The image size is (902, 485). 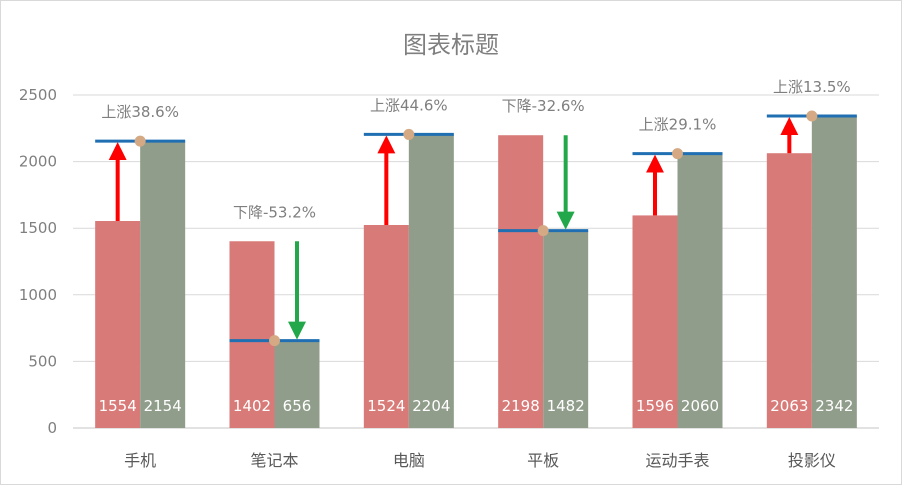 I want to click on category-label: 投影仪, so click(x=812, y=460).